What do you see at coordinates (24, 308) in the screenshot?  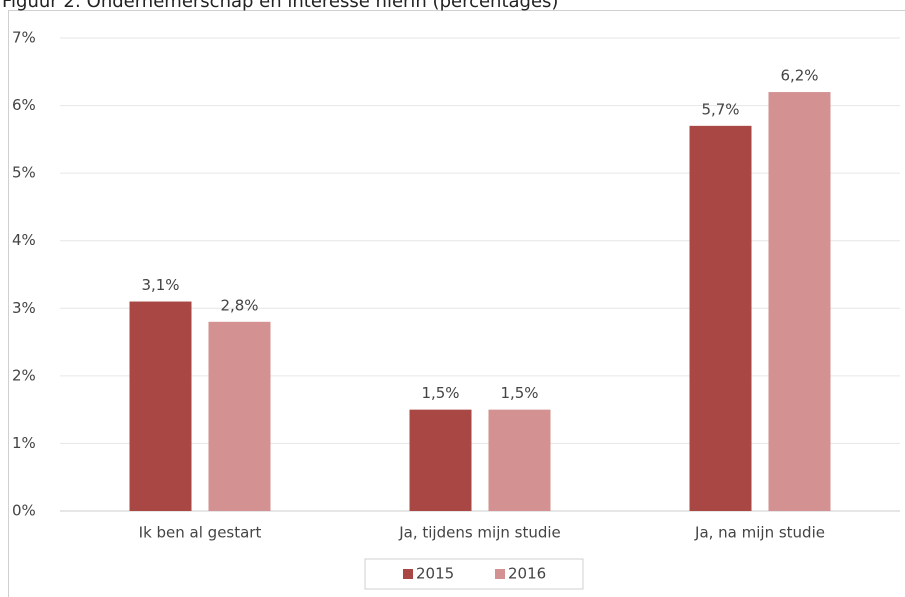 I see `y-tick-label: 3%` at bounding box center [24, 308].